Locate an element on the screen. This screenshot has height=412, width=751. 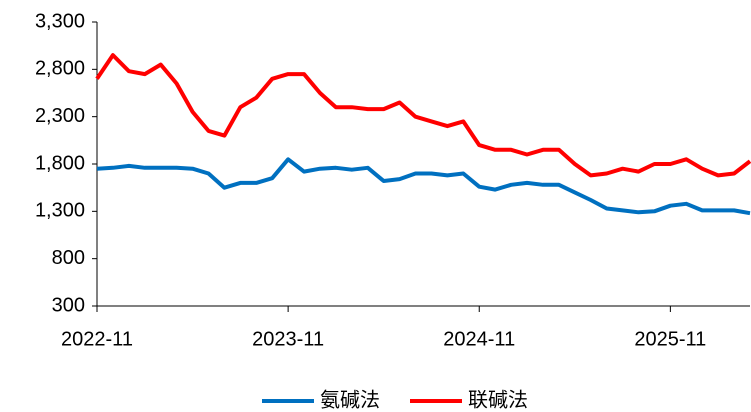
x-tick-label: 2022-11 is located at coordinates (97, 339).